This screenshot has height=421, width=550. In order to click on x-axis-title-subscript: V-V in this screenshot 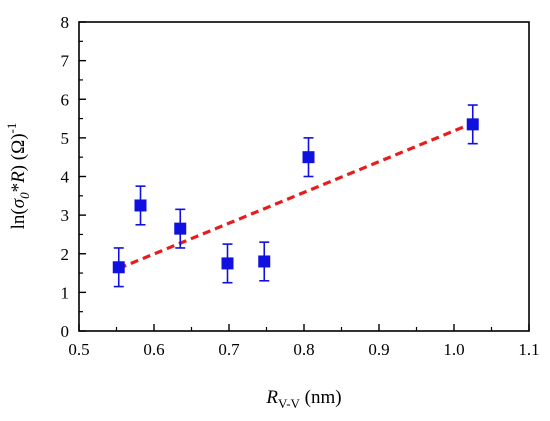, I will do `click(289, 403)`.